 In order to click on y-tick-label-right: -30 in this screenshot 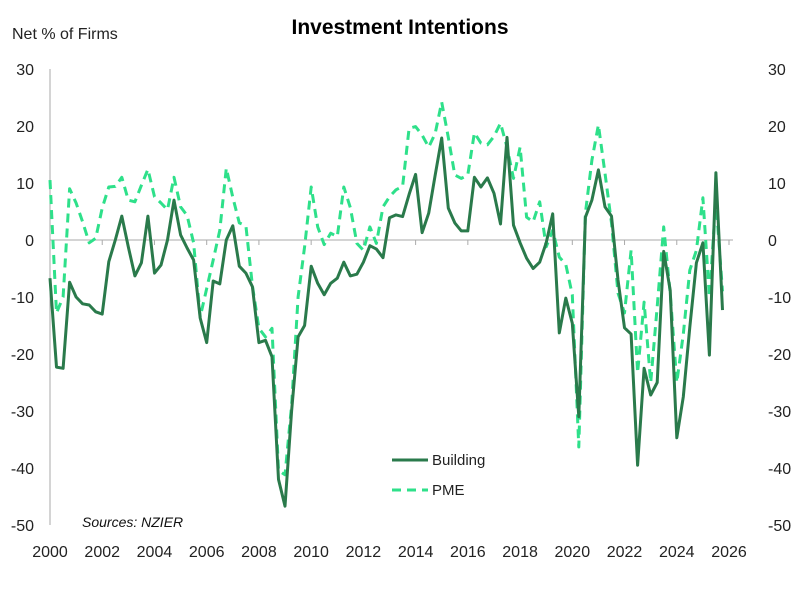, I will do `click(779, 412)`.